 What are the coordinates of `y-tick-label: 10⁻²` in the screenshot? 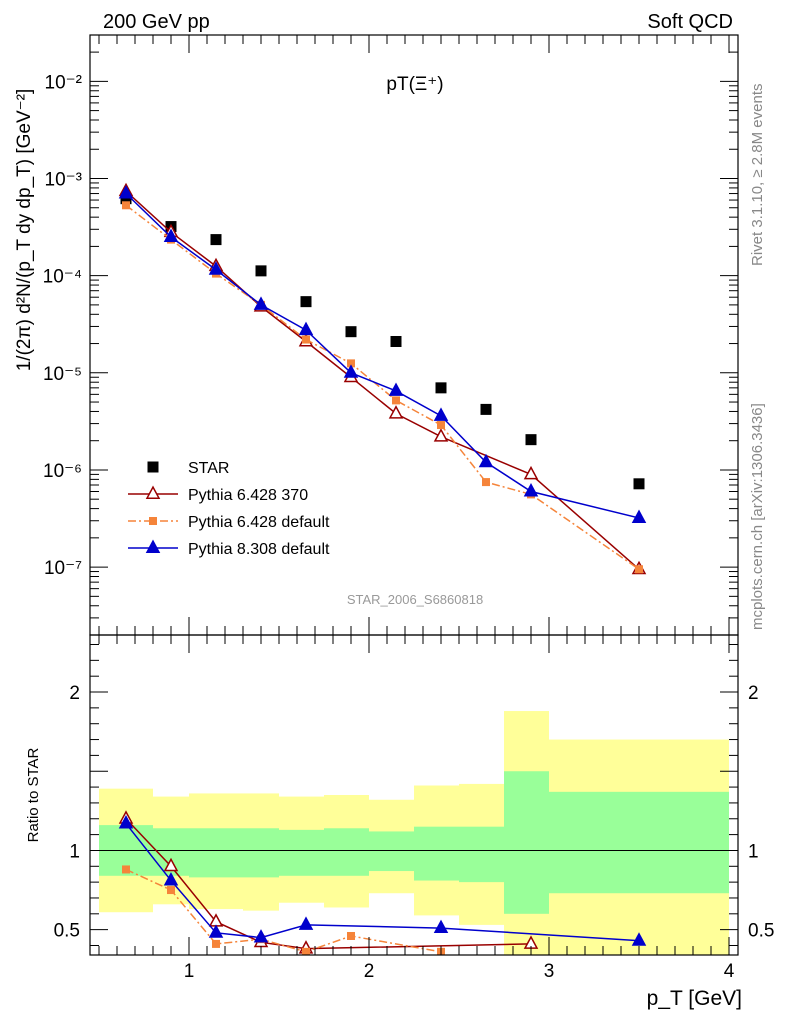 It's located at (64, 82).